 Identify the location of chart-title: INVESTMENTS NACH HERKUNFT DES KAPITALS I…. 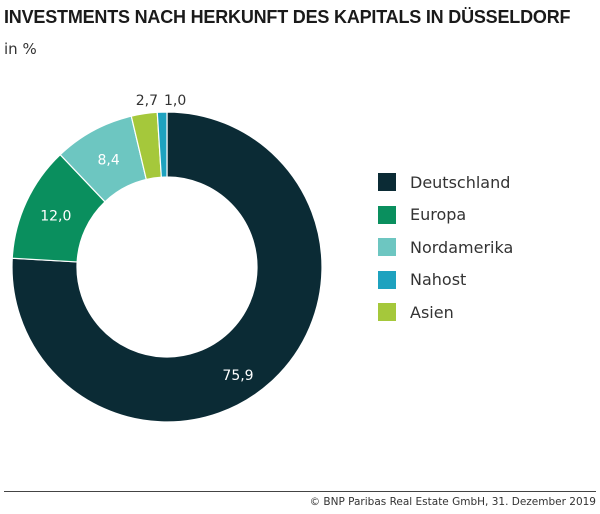
(287, 17).